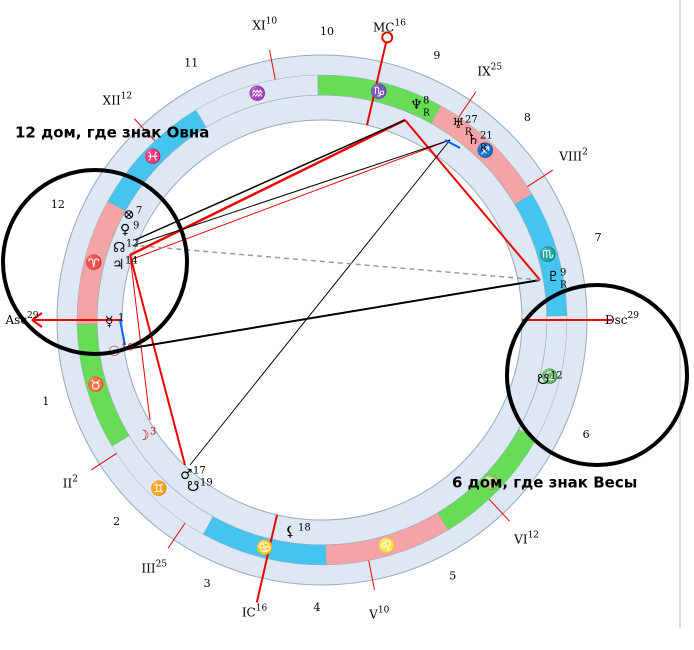  I want to click on planet-glyph: ⚸, so click(290, 532).